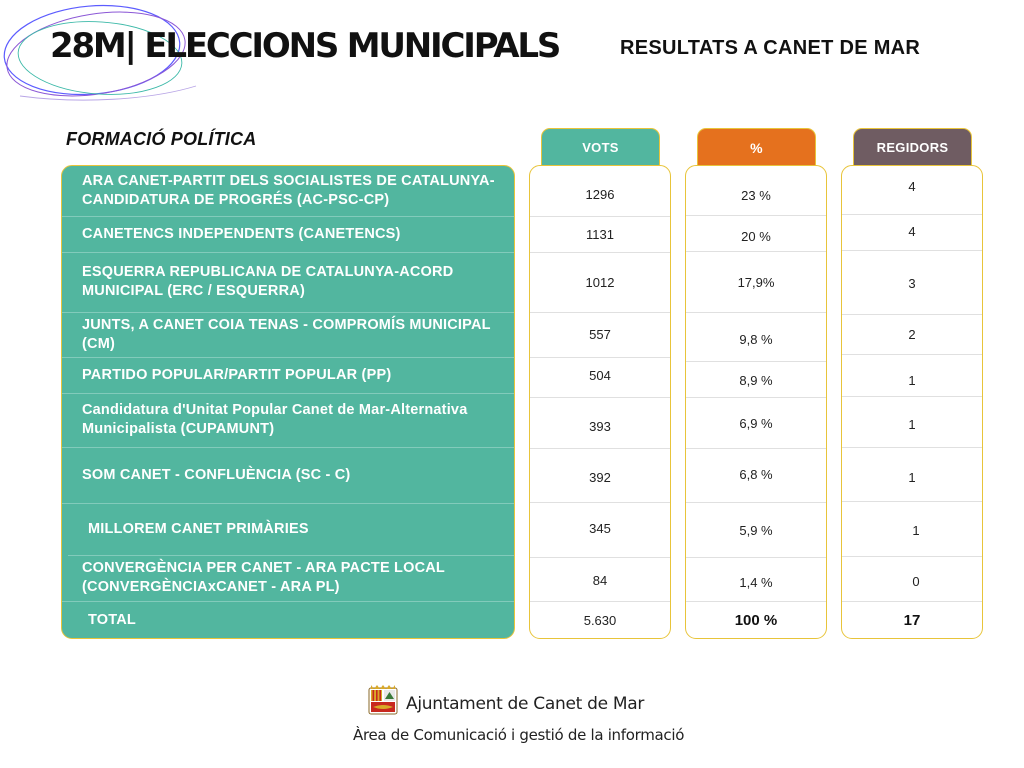 Image resolution: width=1024 pixels, height=768 pixels. I want to click on party-name: SOM CANET - CONFLUÈNCIA (SC - C), so click(216, 474).